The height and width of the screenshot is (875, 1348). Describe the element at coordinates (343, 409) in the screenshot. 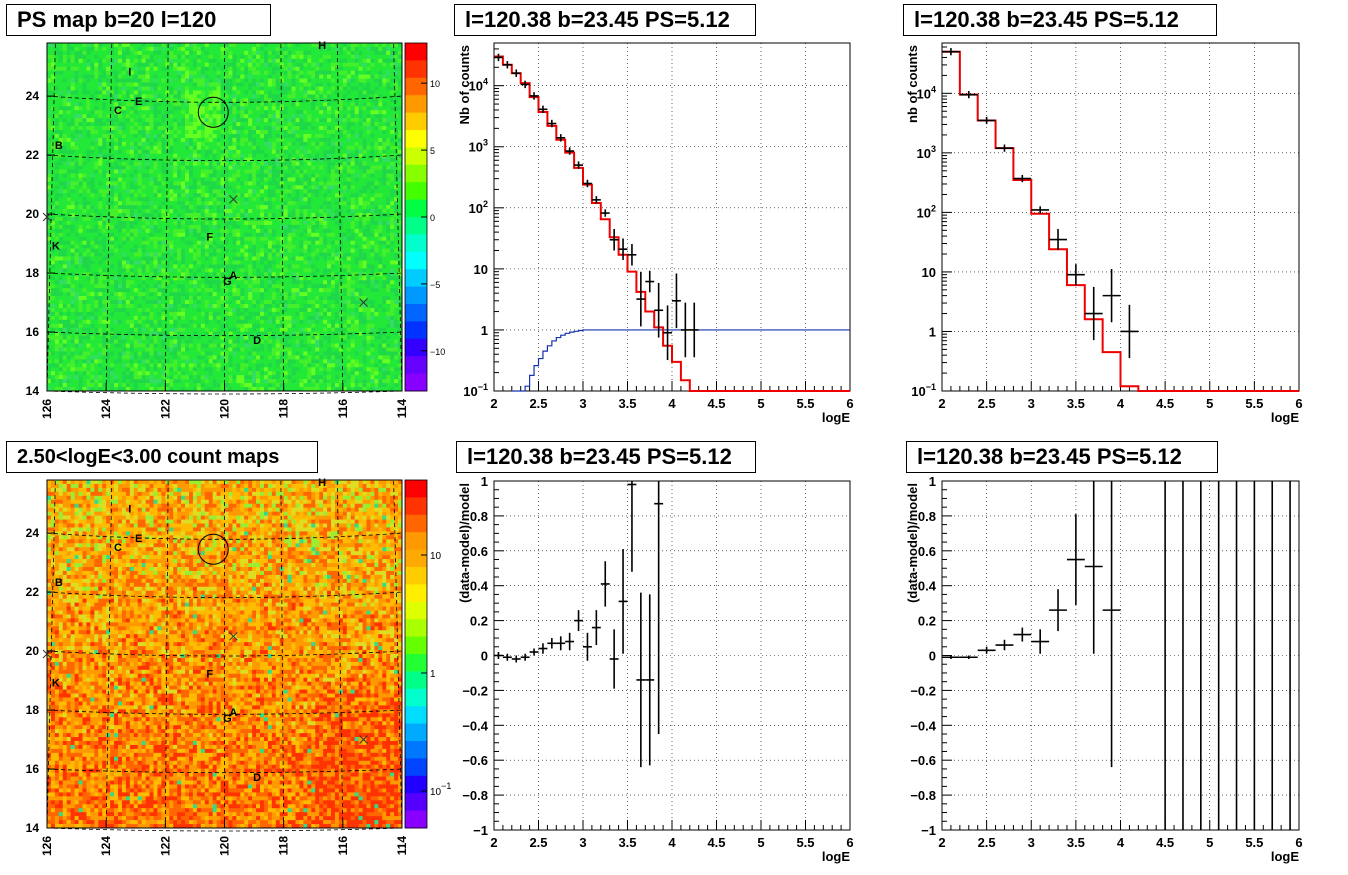

I see `x-tick-label: 116` at that location.